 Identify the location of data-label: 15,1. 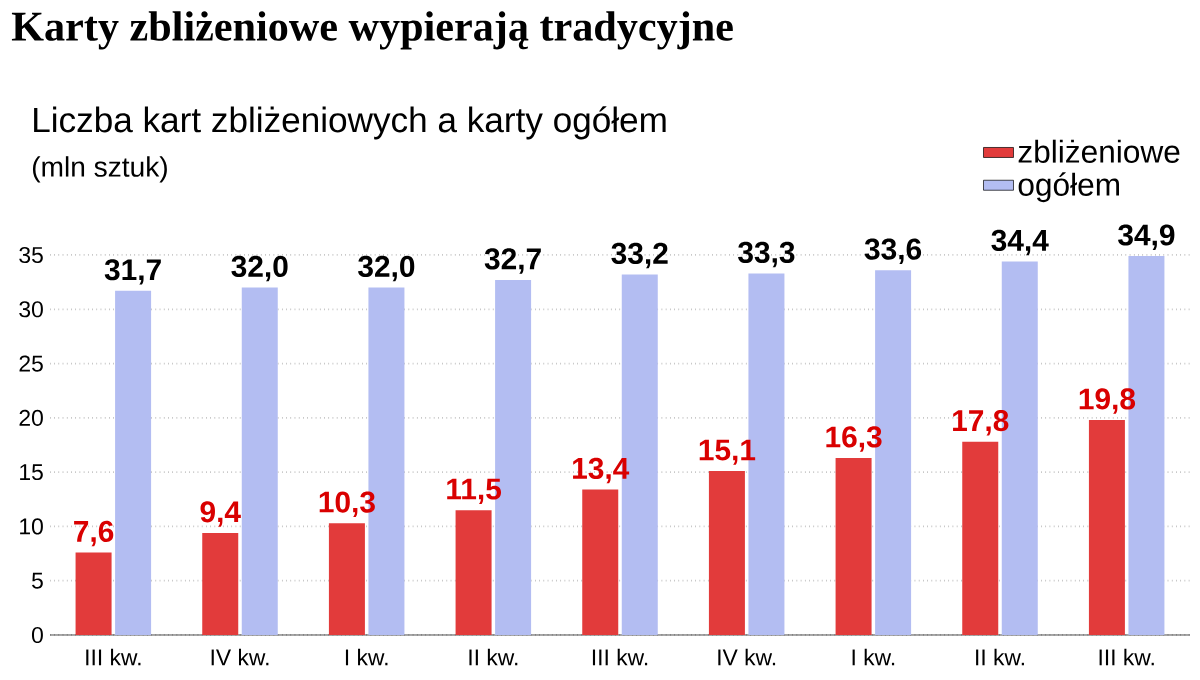
(727, 452).